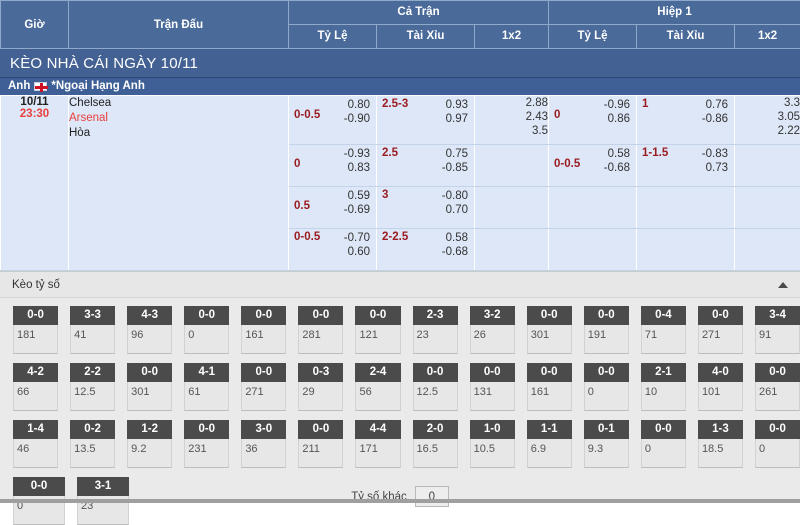  What do you see at coordinates (593, 120) in the screenshot?
I see `h1-handicap-cell: 0 -0.96 0.86` at bounding box center [593, 120].